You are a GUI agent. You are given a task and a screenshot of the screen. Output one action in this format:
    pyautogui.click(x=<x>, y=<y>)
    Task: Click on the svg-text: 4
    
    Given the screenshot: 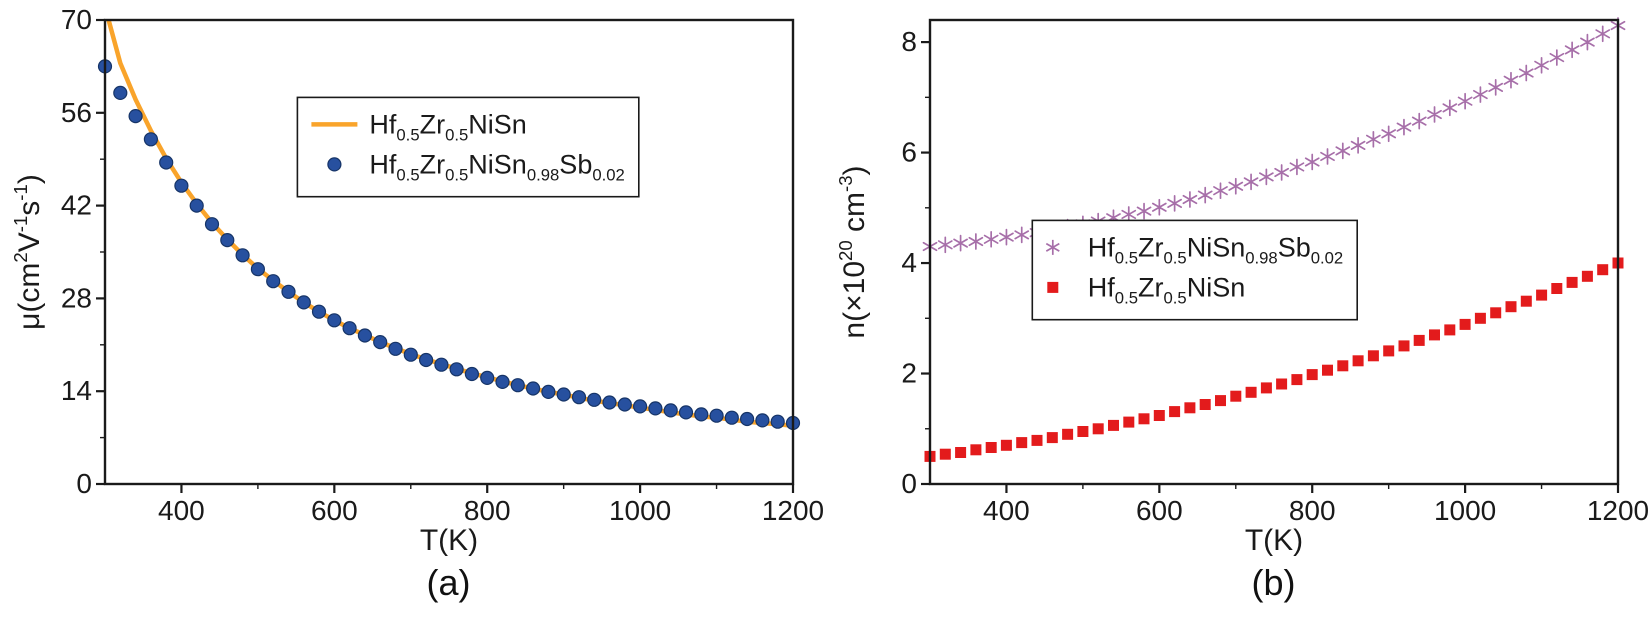 What is the action you would take?
    pyautogui.click(x=909, y=262)
    